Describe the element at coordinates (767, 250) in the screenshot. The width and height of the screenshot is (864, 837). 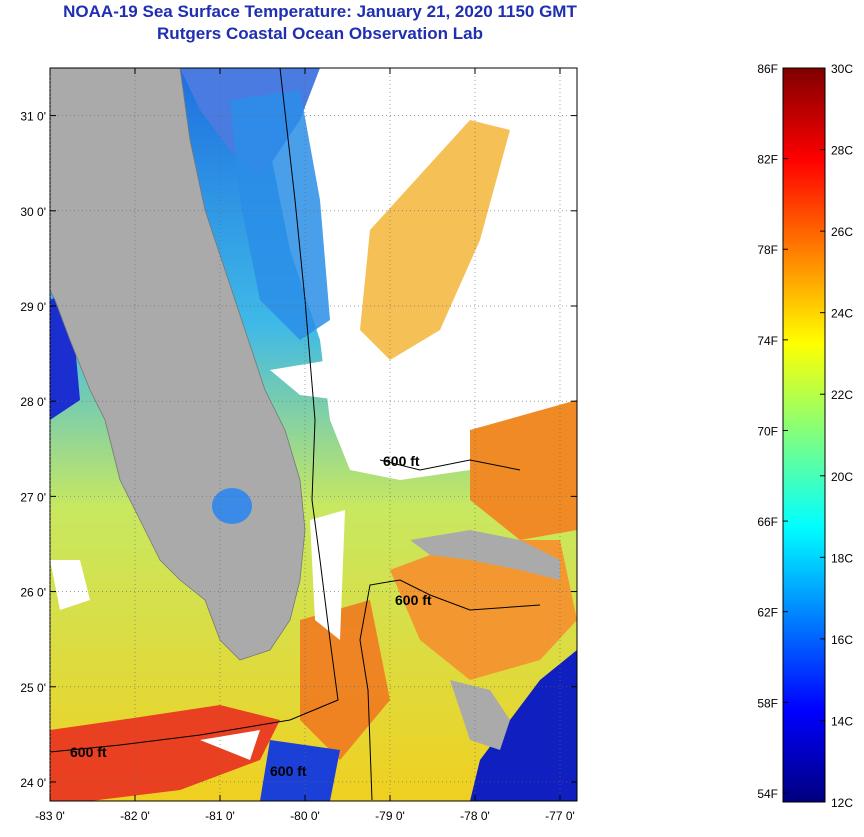
I see `colorbar-f-label: 78F` at that location.